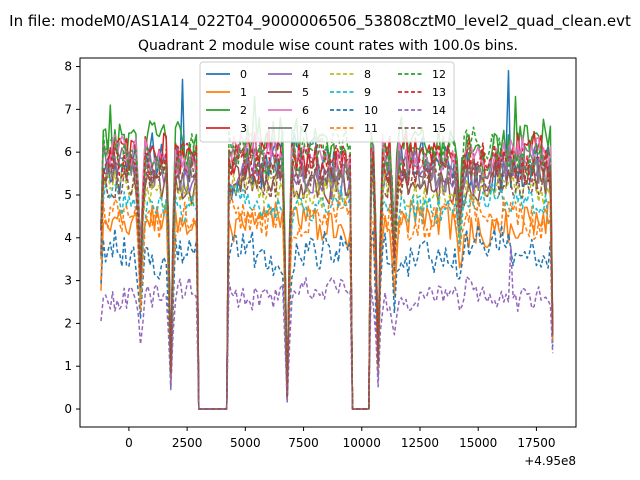 The height and width of the screenshot is (480, 640). What do you see at coordinates (68, 366) in the screenshot?
I see `y-tick-label: 1` at bounding box center [68, 366].